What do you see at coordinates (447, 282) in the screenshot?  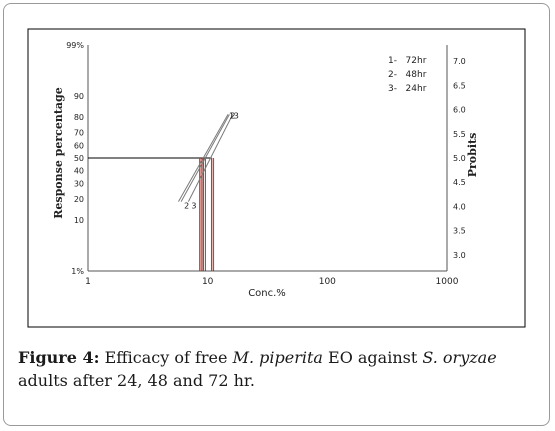 I see `x-tick-label: 1000` at bounding box center [447, 282].